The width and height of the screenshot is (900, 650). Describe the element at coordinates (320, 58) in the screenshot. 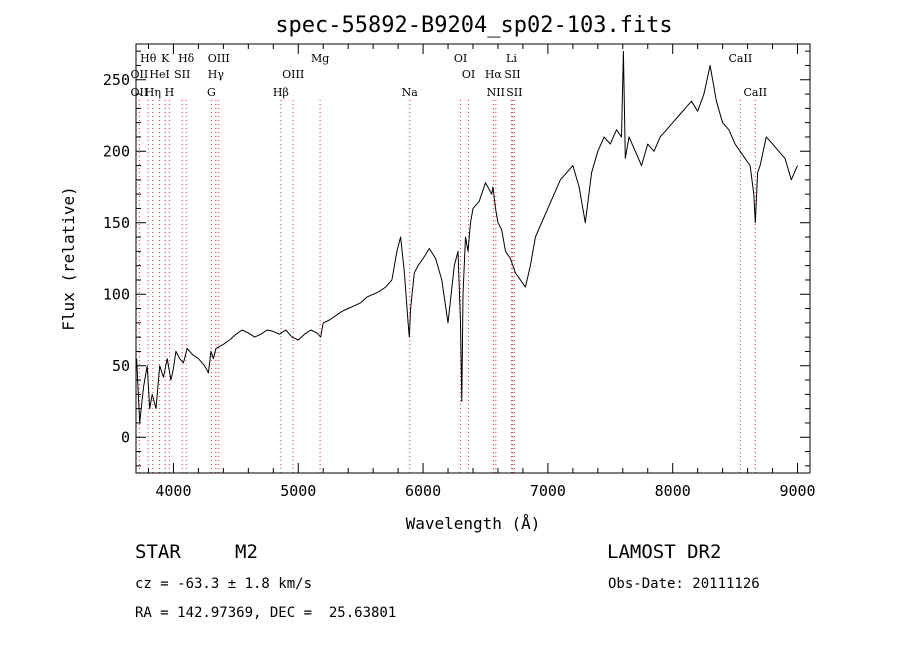

I see `line-marker-label: Mg` at that location.